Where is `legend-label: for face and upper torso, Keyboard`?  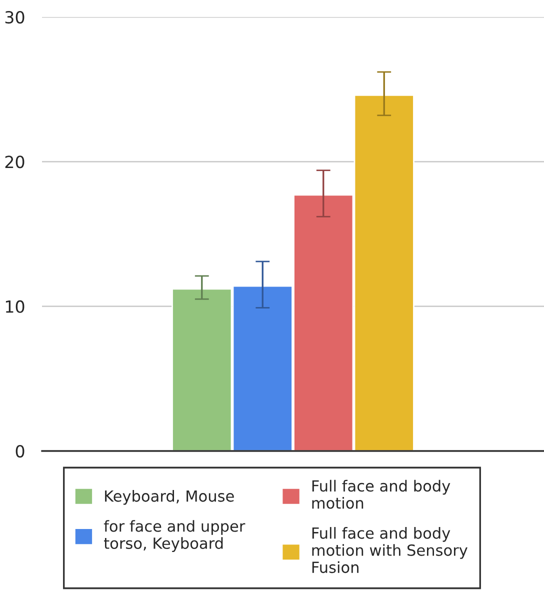 legend-label: for face and upper torso, Keyboard is located at coordinates (175, 536).